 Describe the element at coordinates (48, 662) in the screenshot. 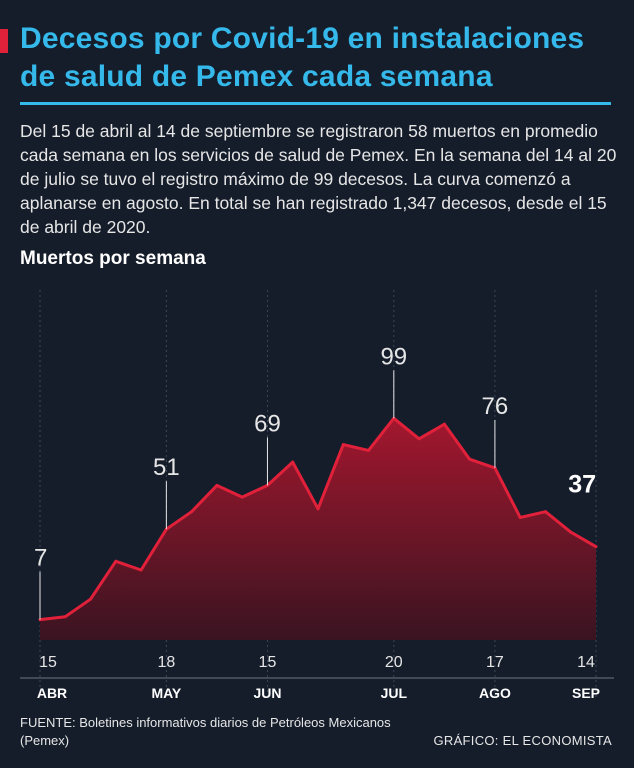

I see `tick-day-0: 15` at that location.